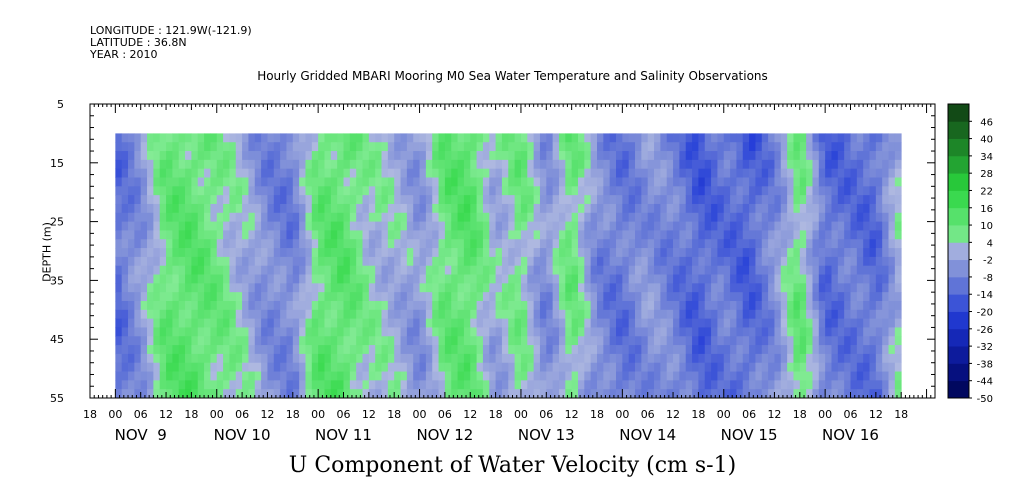 This screenshot has height=504, width=1009. I want to click on colorbar-band, so click(958, 372).